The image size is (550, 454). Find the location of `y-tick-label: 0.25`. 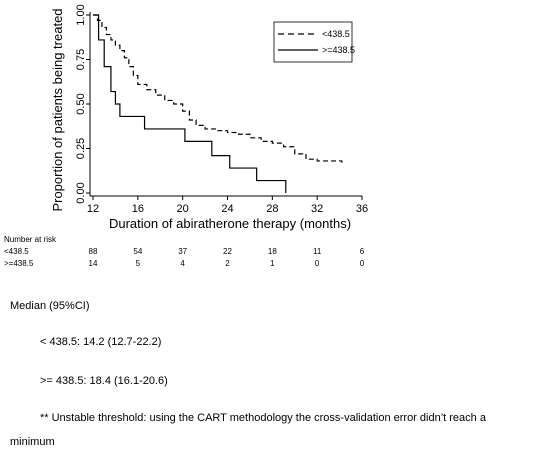

y-tick-label: 0.25 is located at coordinates (81, 148).